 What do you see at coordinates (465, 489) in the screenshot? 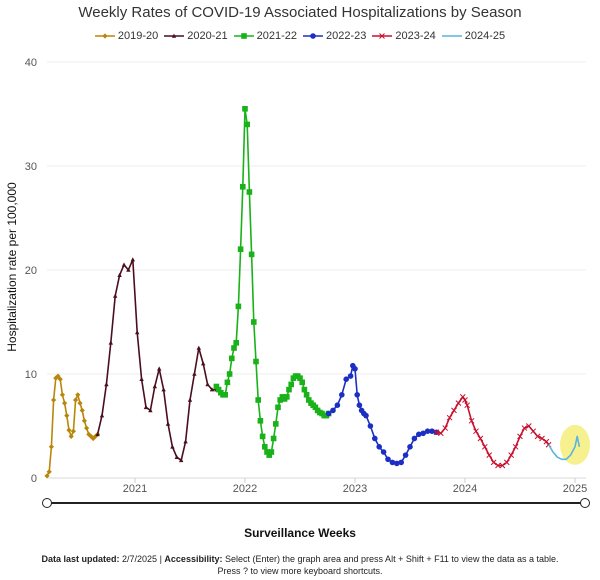
I see `x-tick-label: 2024` at bounding box center [465, 489].